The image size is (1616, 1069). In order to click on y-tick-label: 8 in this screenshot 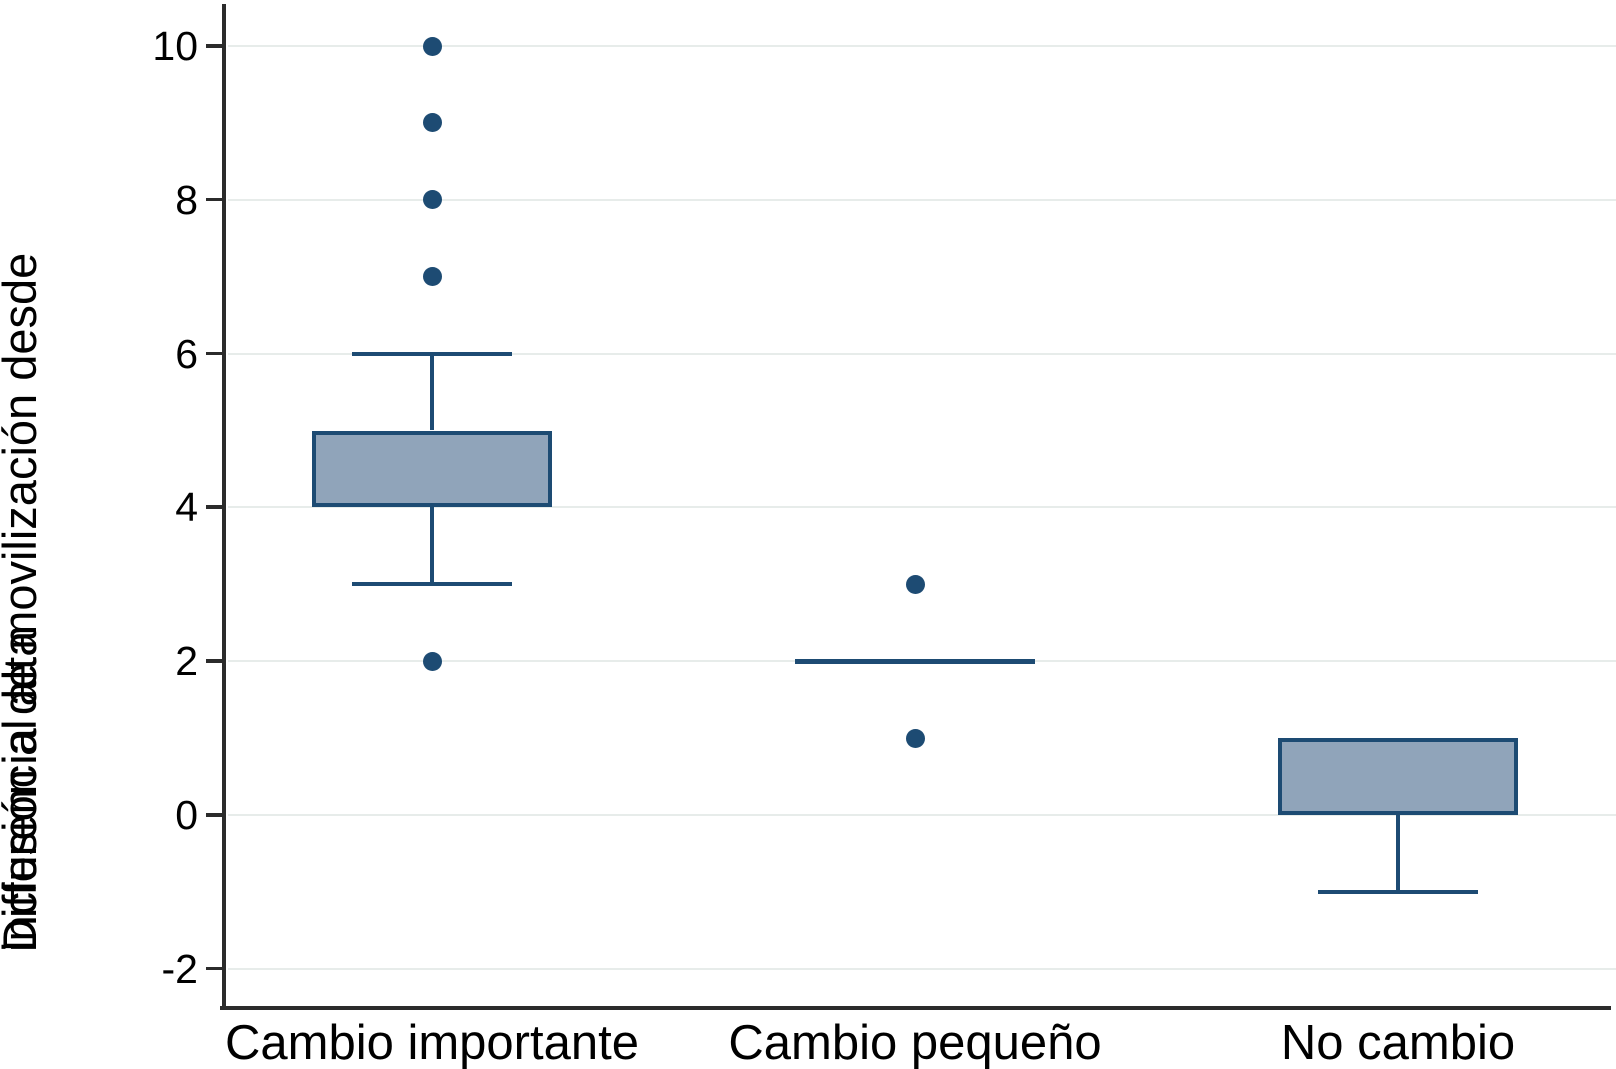, I will do `click(186, 199)`.